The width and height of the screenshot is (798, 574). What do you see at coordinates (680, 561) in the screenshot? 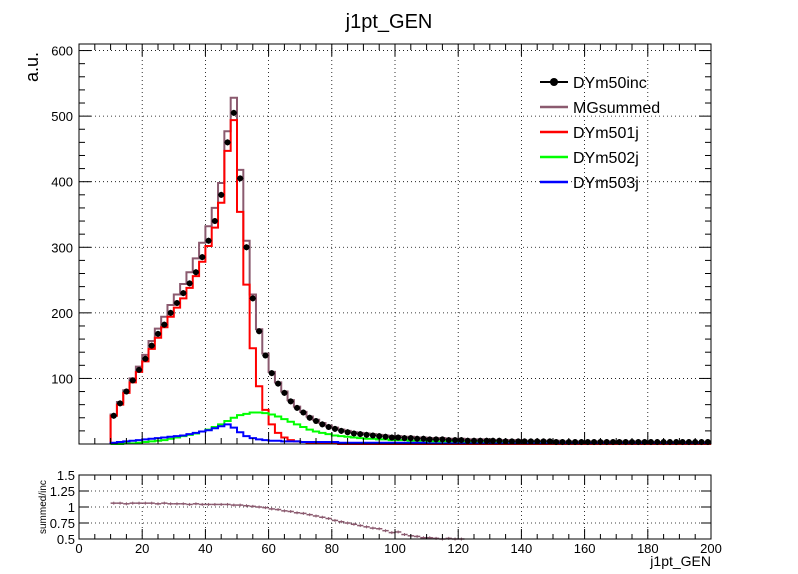
I see `x-axis-label: j1pt_GEN` at bounding box center [680, 561].